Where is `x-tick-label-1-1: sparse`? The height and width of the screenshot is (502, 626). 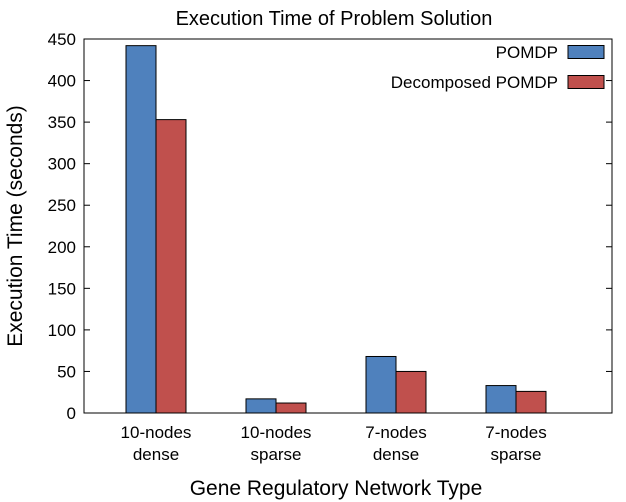
x-tick-label-1-1: sparse is located at coordinates (275, 454).